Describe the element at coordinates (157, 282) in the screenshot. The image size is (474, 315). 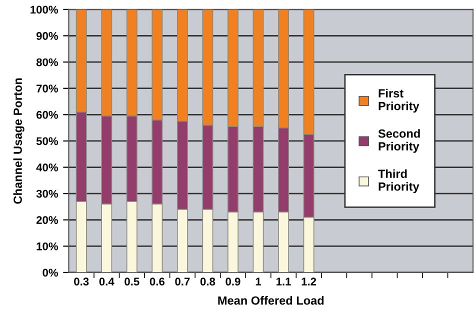
I see `x-tick-label: 0.6` at that location.